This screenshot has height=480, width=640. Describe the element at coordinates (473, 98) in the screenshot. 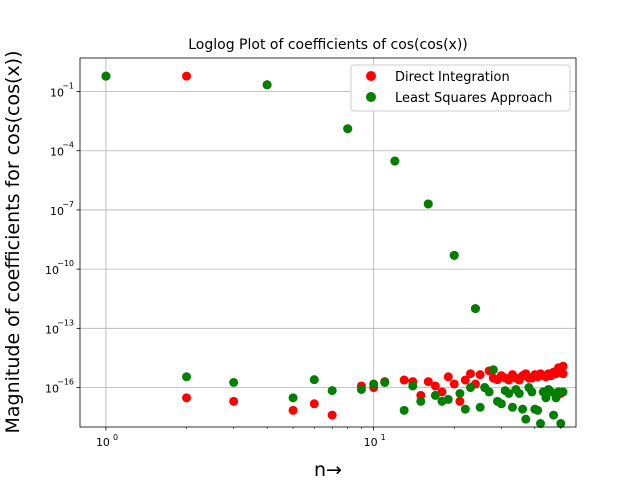

I see `legend-label-least-squares: Least Squares Approach` at that location.